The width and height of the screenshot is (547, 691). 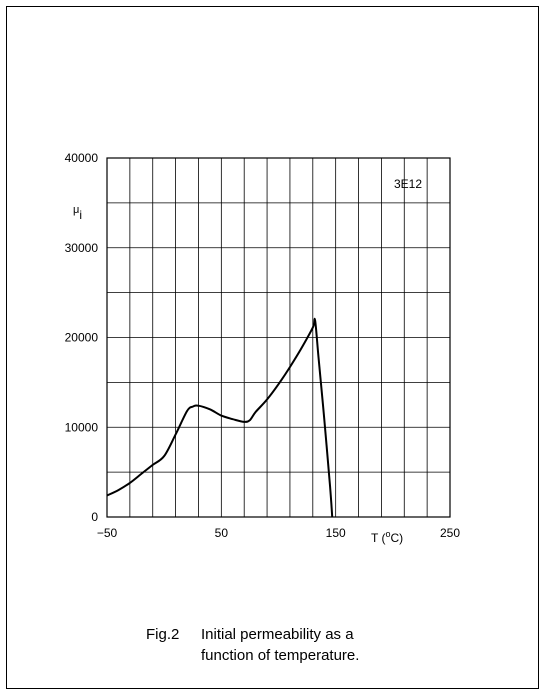 I want to click on y-tick-label: 30000, so click(x=82, y=248).